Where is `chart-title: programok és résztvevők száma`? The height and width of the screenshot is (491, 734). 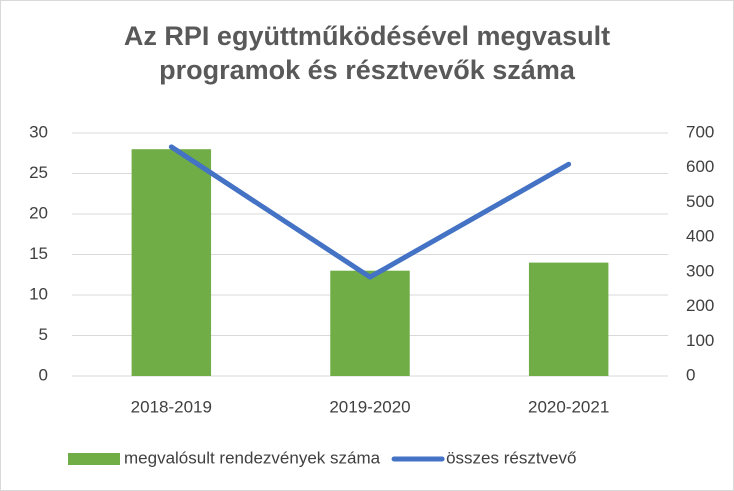
chart-title: programok és résztvevők száma is located at coordinates (367, 70).